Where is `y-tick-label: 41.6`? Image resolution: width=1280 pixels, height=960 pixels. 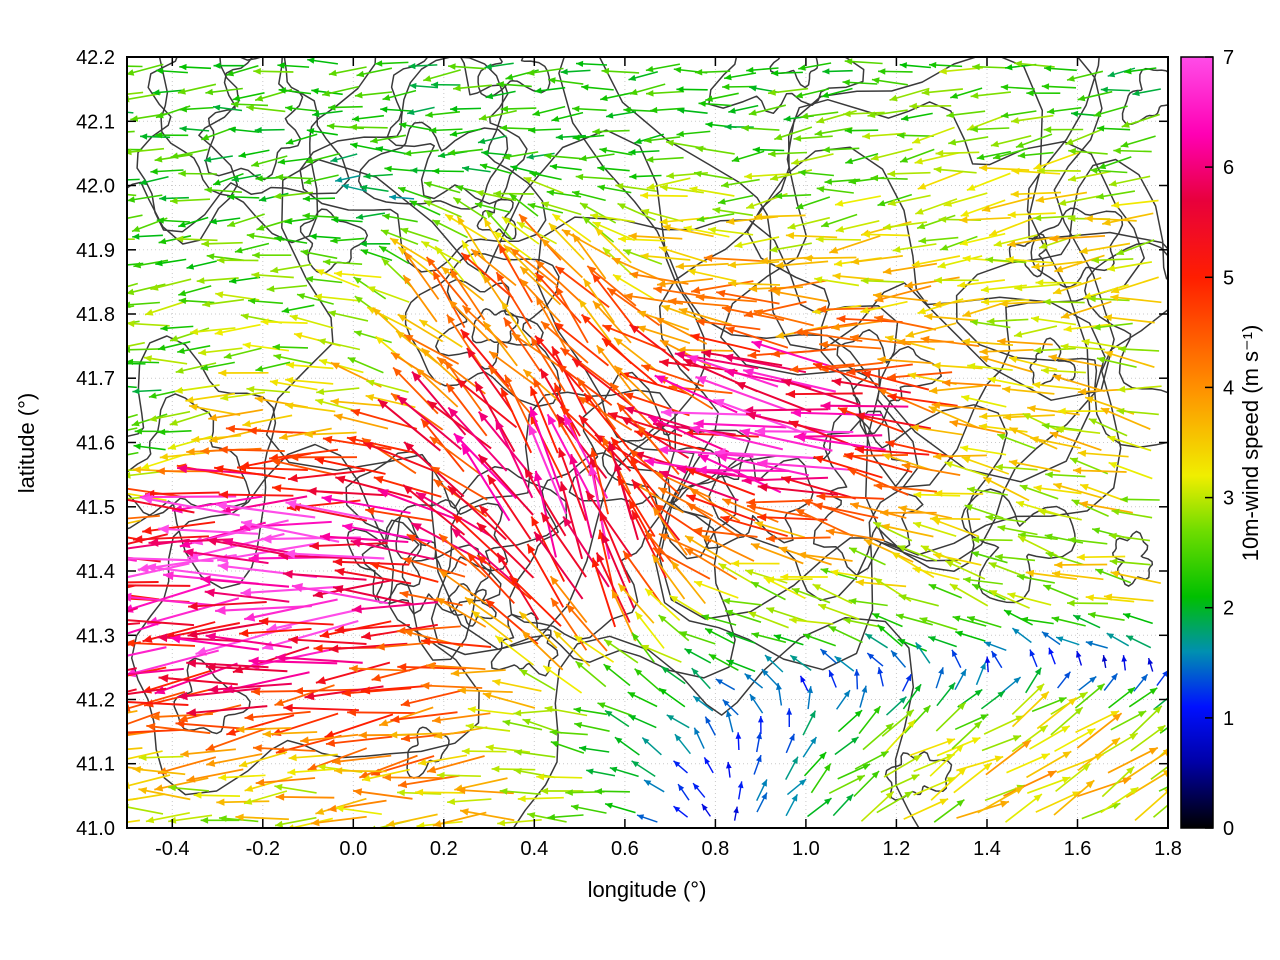
y-tick-label: 41.6 is located at coordinates (95, 444).